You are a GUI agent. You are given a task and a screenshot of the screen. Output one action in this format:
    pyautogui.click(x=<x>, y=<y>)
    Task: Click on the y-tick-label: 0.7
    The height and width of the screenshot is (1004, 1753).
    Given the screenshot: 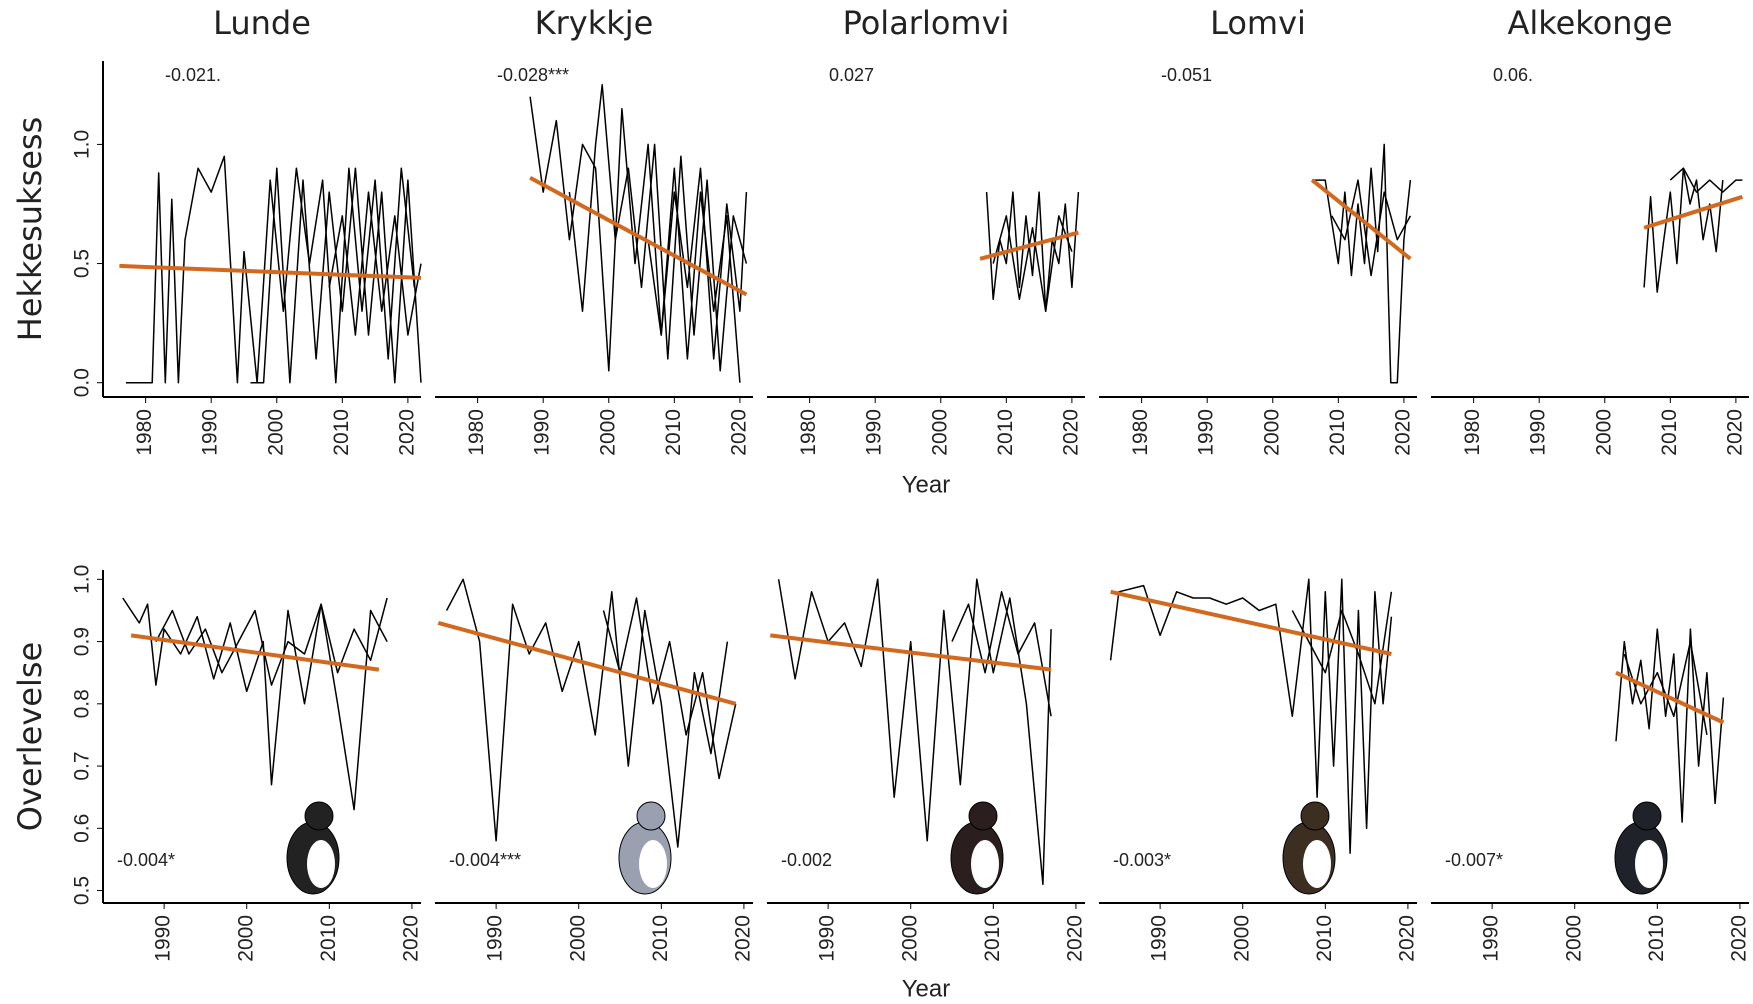 What is the action you would take?
    pyautogui.click(x=82, y=765)
    